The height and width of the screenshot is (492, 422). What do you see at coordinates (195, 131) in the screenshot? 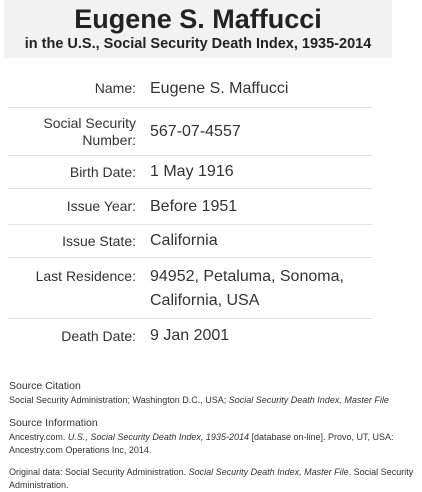
I see `ssn-value: 567-07-4557` at bounding box center [195, 131].